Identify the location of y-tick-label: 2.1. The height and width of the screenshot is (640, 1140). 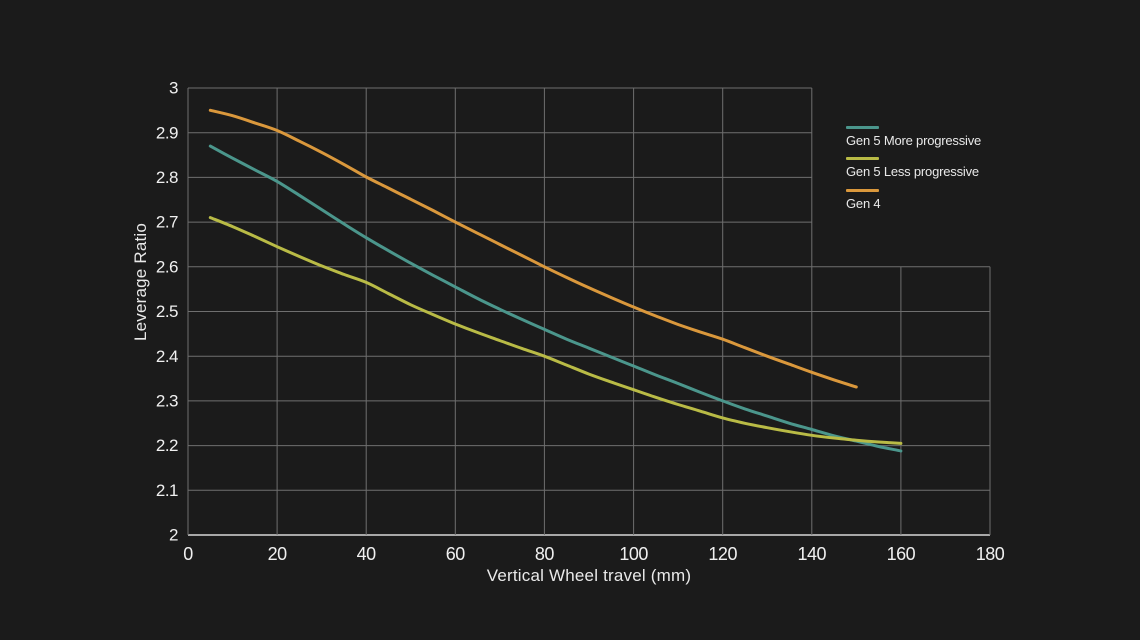
(167, 490).